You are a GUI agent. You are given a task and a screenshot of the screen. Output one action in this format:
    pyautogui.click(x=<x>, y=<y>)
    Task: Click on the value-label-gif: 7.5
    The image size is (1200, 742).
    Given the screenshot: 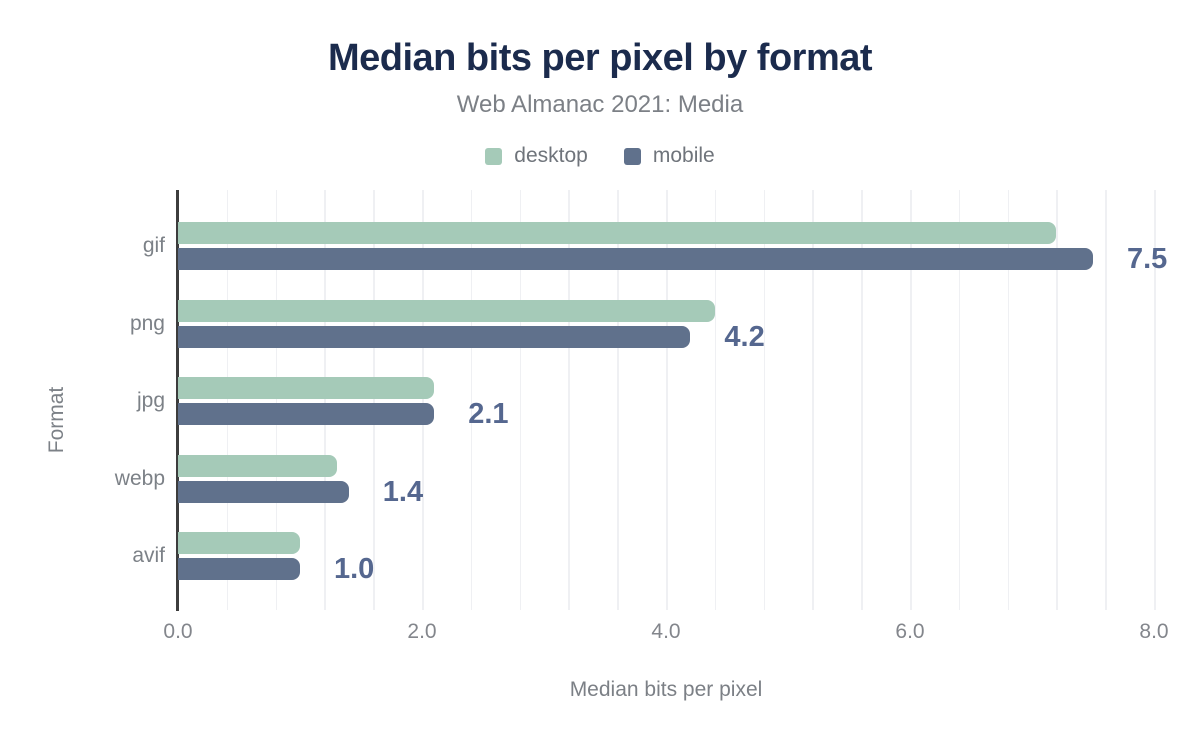 What is the action you would take?
    pyautogui.click(x=1147, y=259)
    